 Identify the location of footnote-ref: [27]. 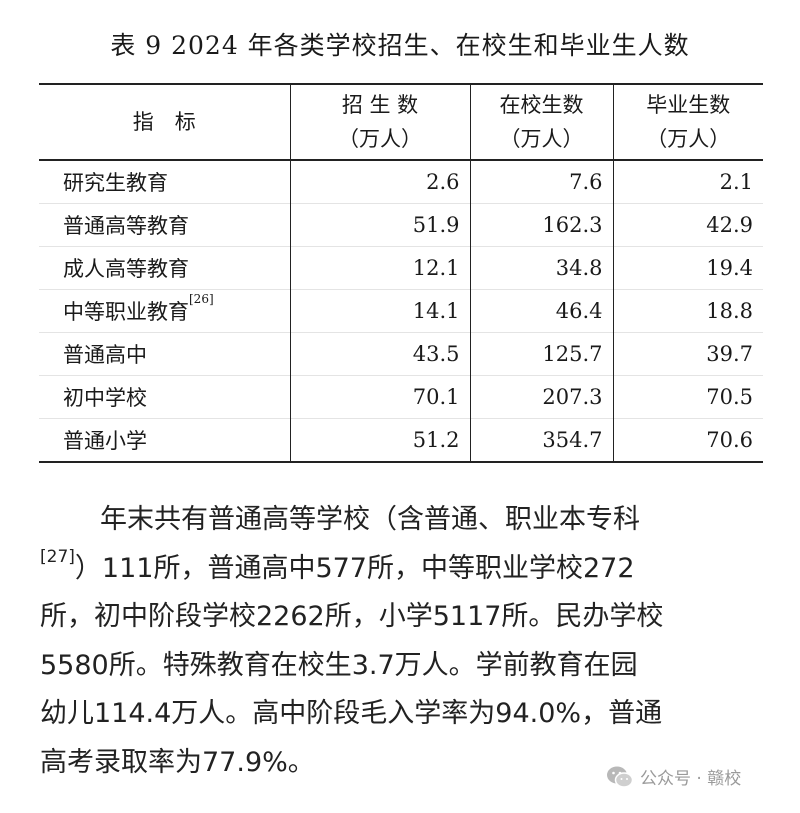
(57, 556).